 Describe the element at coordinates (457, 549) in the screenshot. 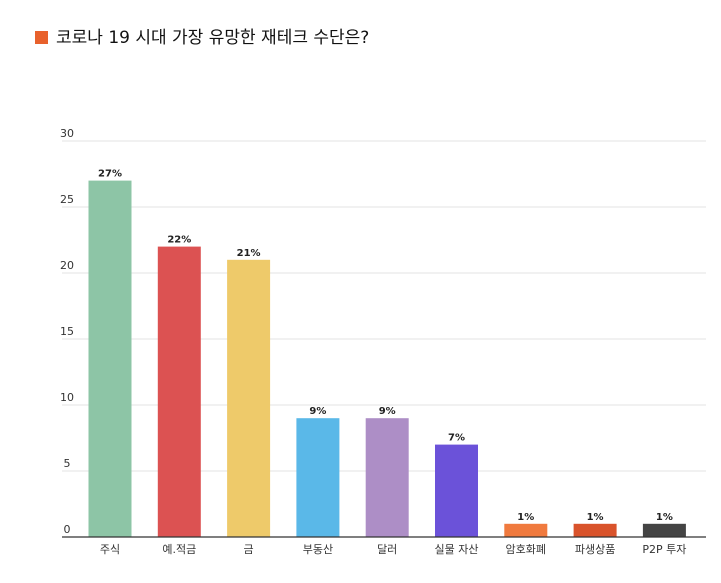

I see `x-tick-label: 실물 자산` at that location.